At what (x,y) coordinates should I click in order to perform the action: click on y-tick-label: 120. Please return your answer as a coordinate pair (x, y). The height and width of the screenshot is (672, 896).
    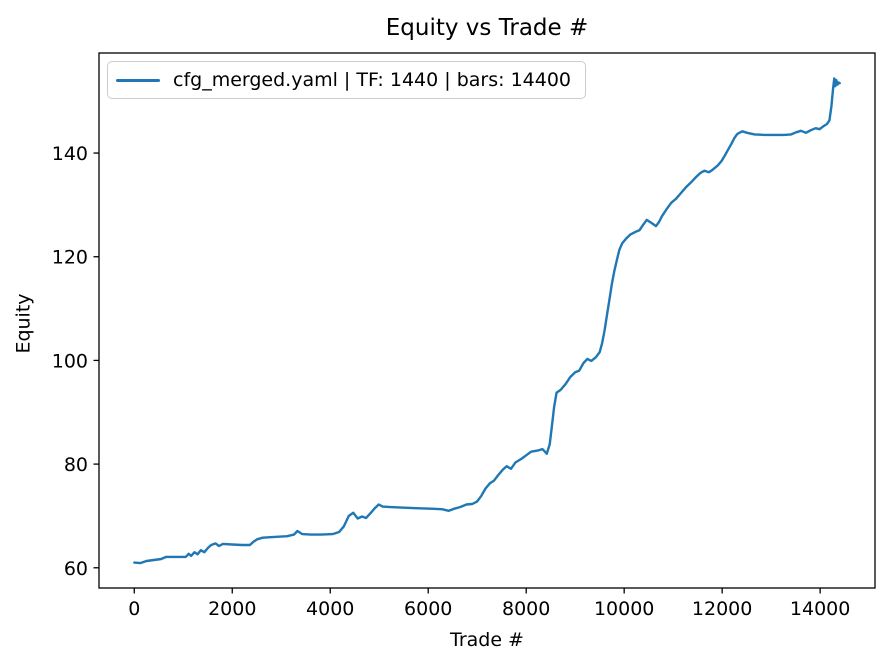
    Looking at the image, I should click on (70, 258).